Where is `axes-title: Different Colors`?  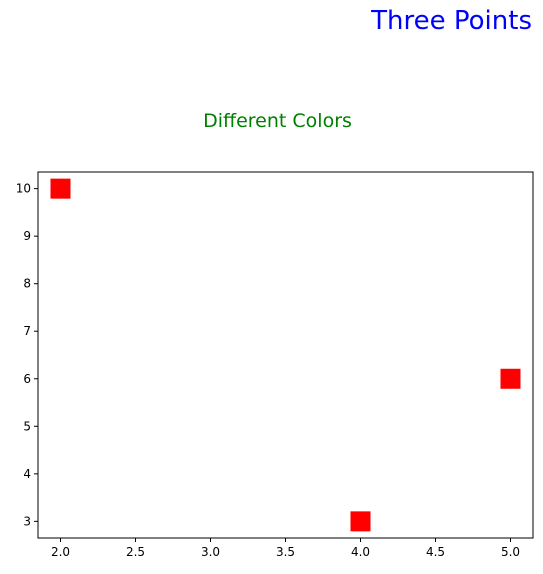 axes-title: Different Colors is located at coordinates (277, 121).